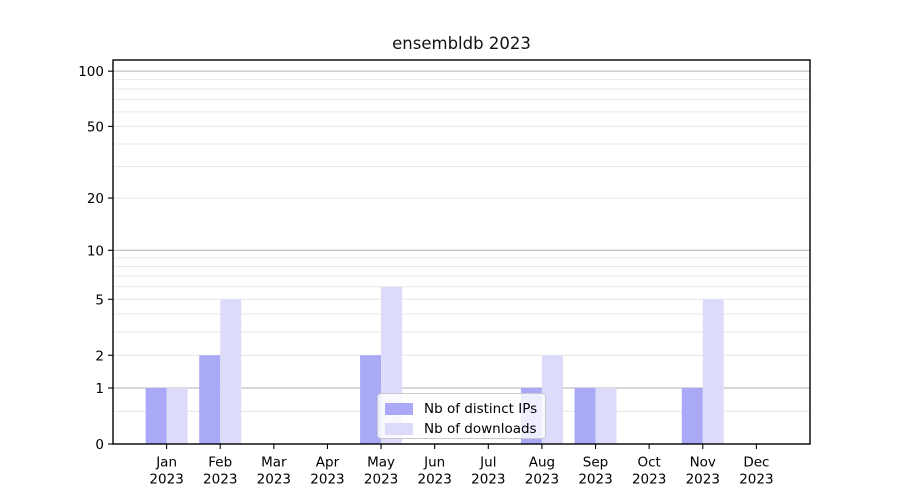 This screenshot has height=500, width=900. What do you see at coordinates (371, 399) in the screenshot?
I see `bar-may-s0` at bounding box center [371, 399].